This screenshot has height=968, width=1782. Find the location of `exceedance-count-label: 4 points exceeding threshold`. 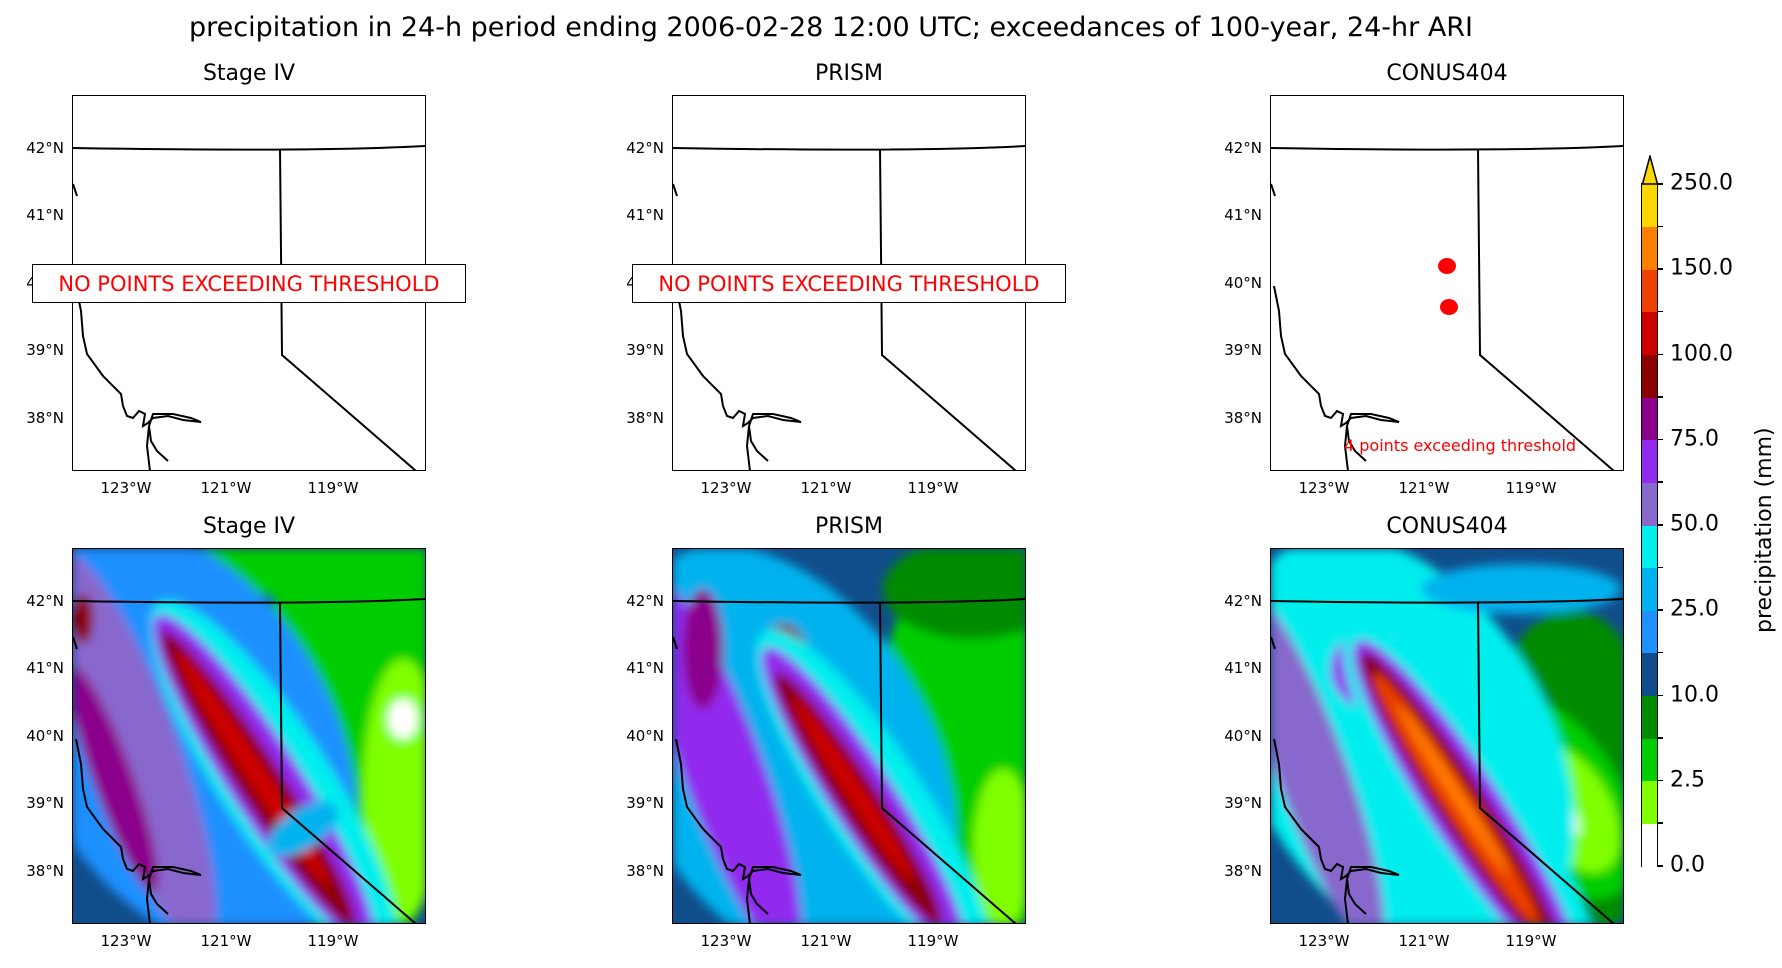

exceedance-count-label: 4 points exceeding threshold is located at coordinates (1460, 445).